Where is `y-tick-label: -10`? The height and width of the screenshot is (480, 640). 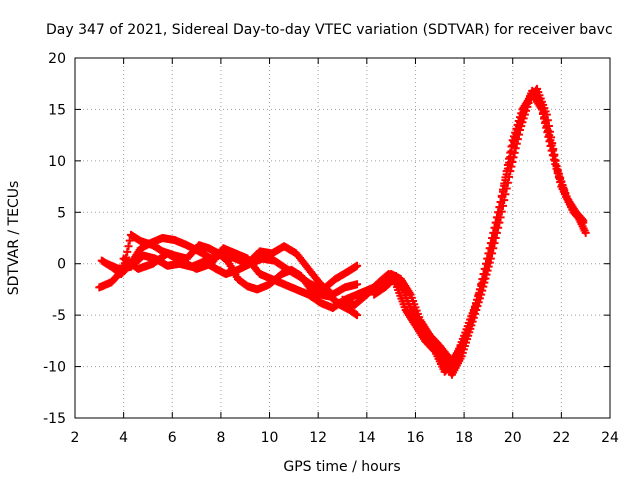 y-tick-label: -10 is located at coordinates (54, 368).